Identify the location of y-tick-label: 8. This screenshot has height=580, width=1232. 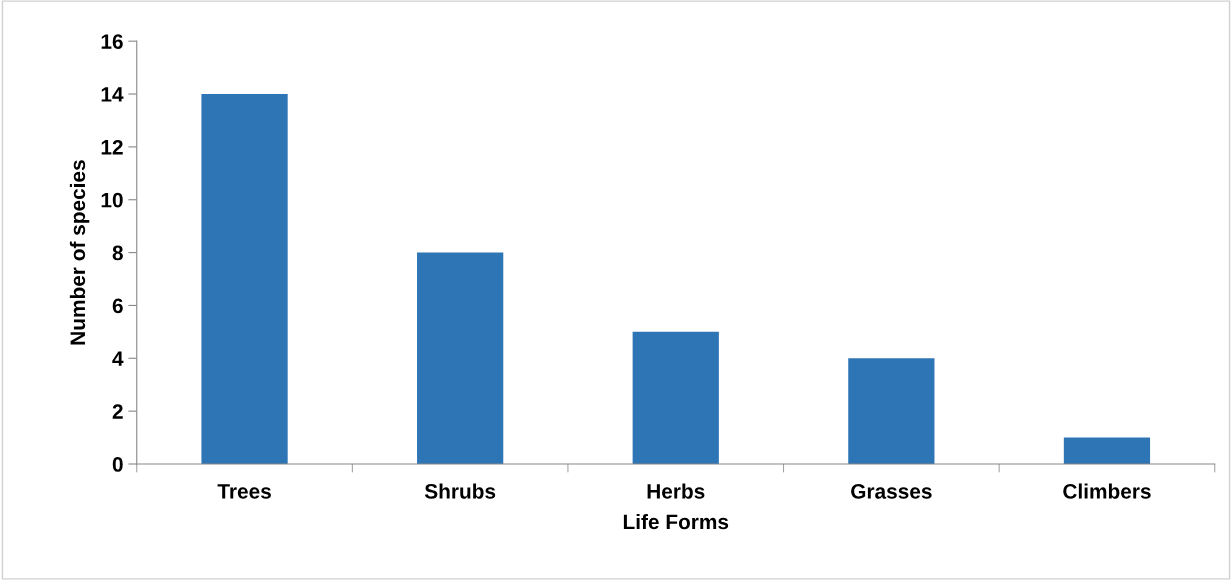
(117, 253).